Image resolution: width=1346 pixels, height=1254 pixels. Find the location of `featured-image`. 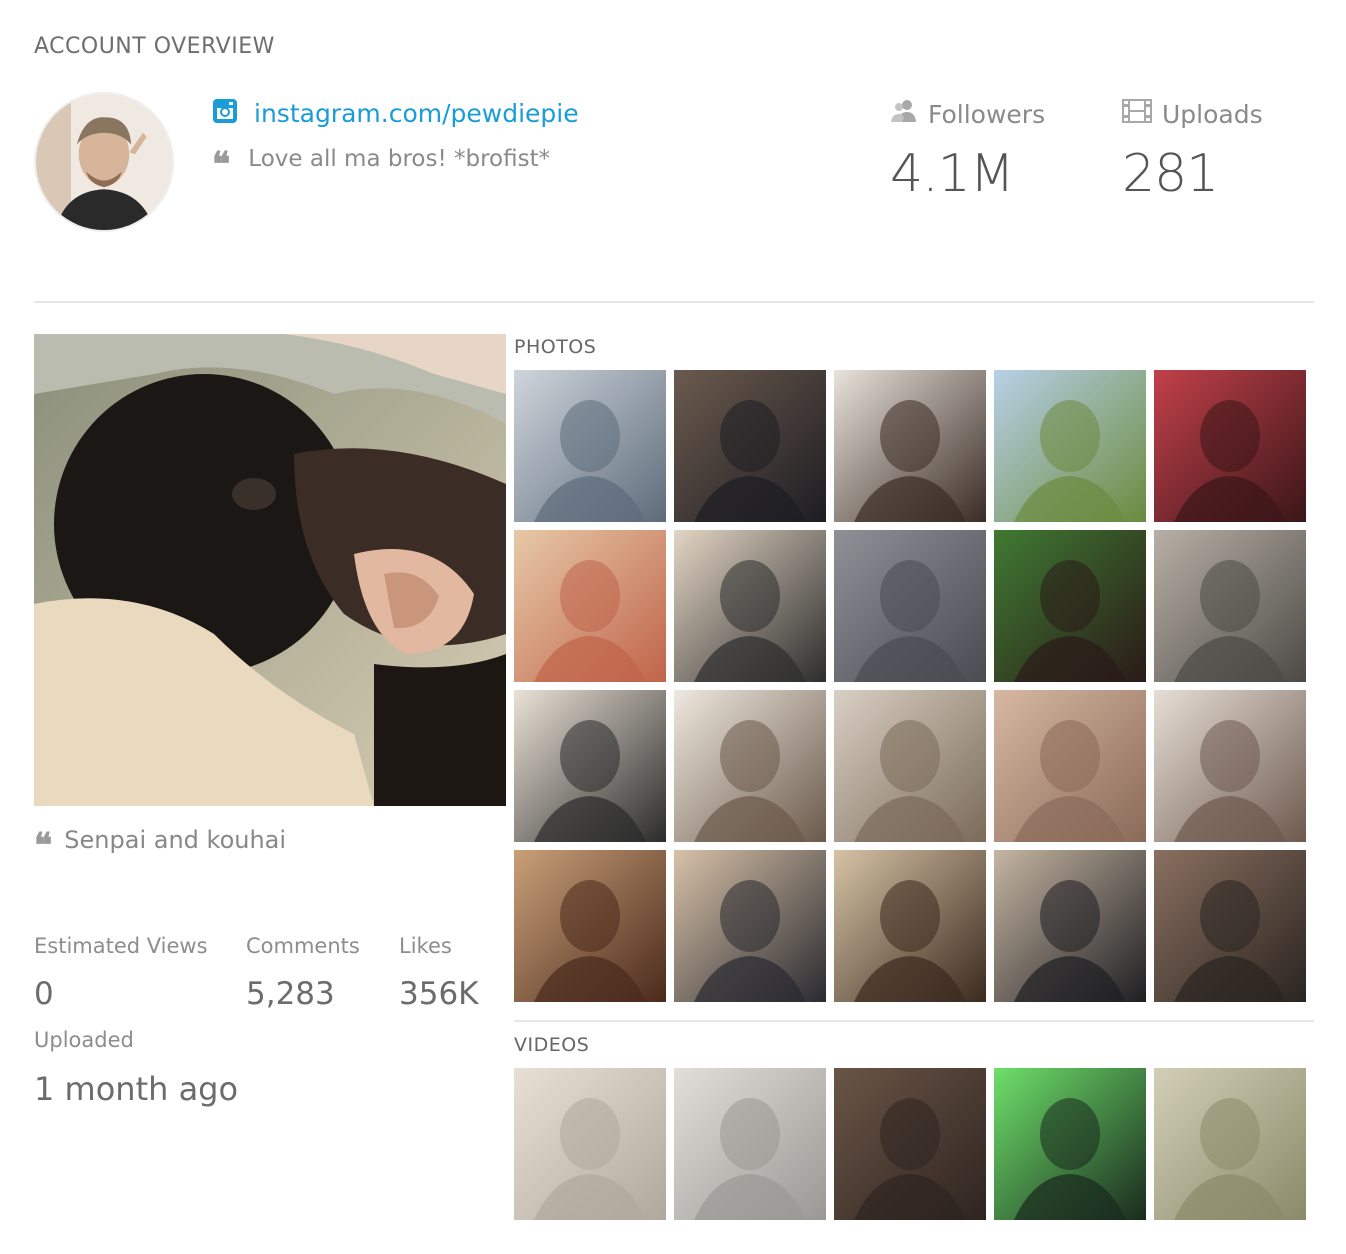

featured-image is located at coordinates (270, 570).